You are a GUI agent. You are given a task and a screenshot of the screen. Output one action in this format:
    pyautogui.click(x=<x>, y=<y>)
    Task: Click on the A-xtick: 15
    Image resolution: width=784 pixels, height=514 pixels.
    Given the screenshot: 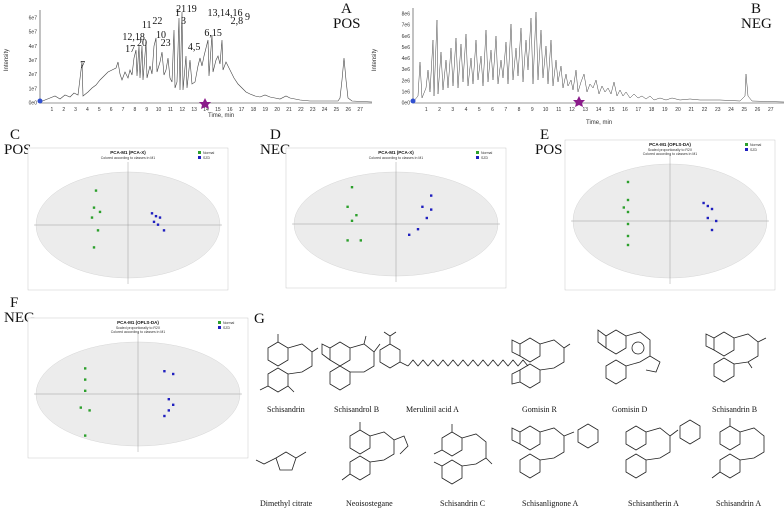 What is the action you would take?
    pyautogui.click(x=218, y=110)
    